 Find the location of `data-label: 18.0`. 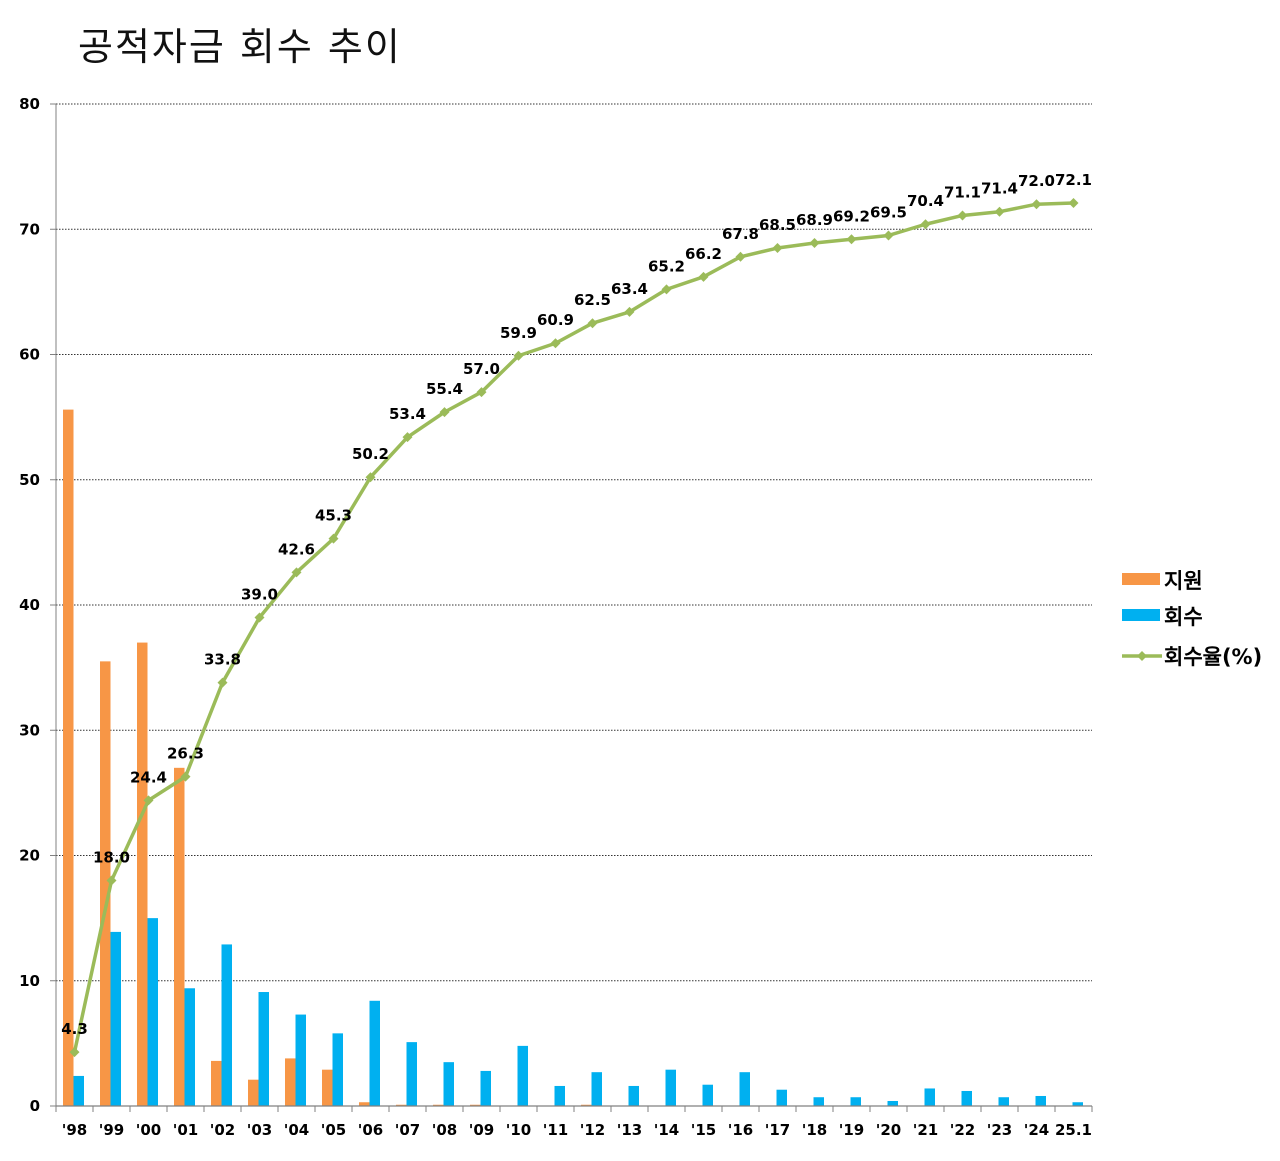

data-label: 18.0 is located at coordinates (111, 858).